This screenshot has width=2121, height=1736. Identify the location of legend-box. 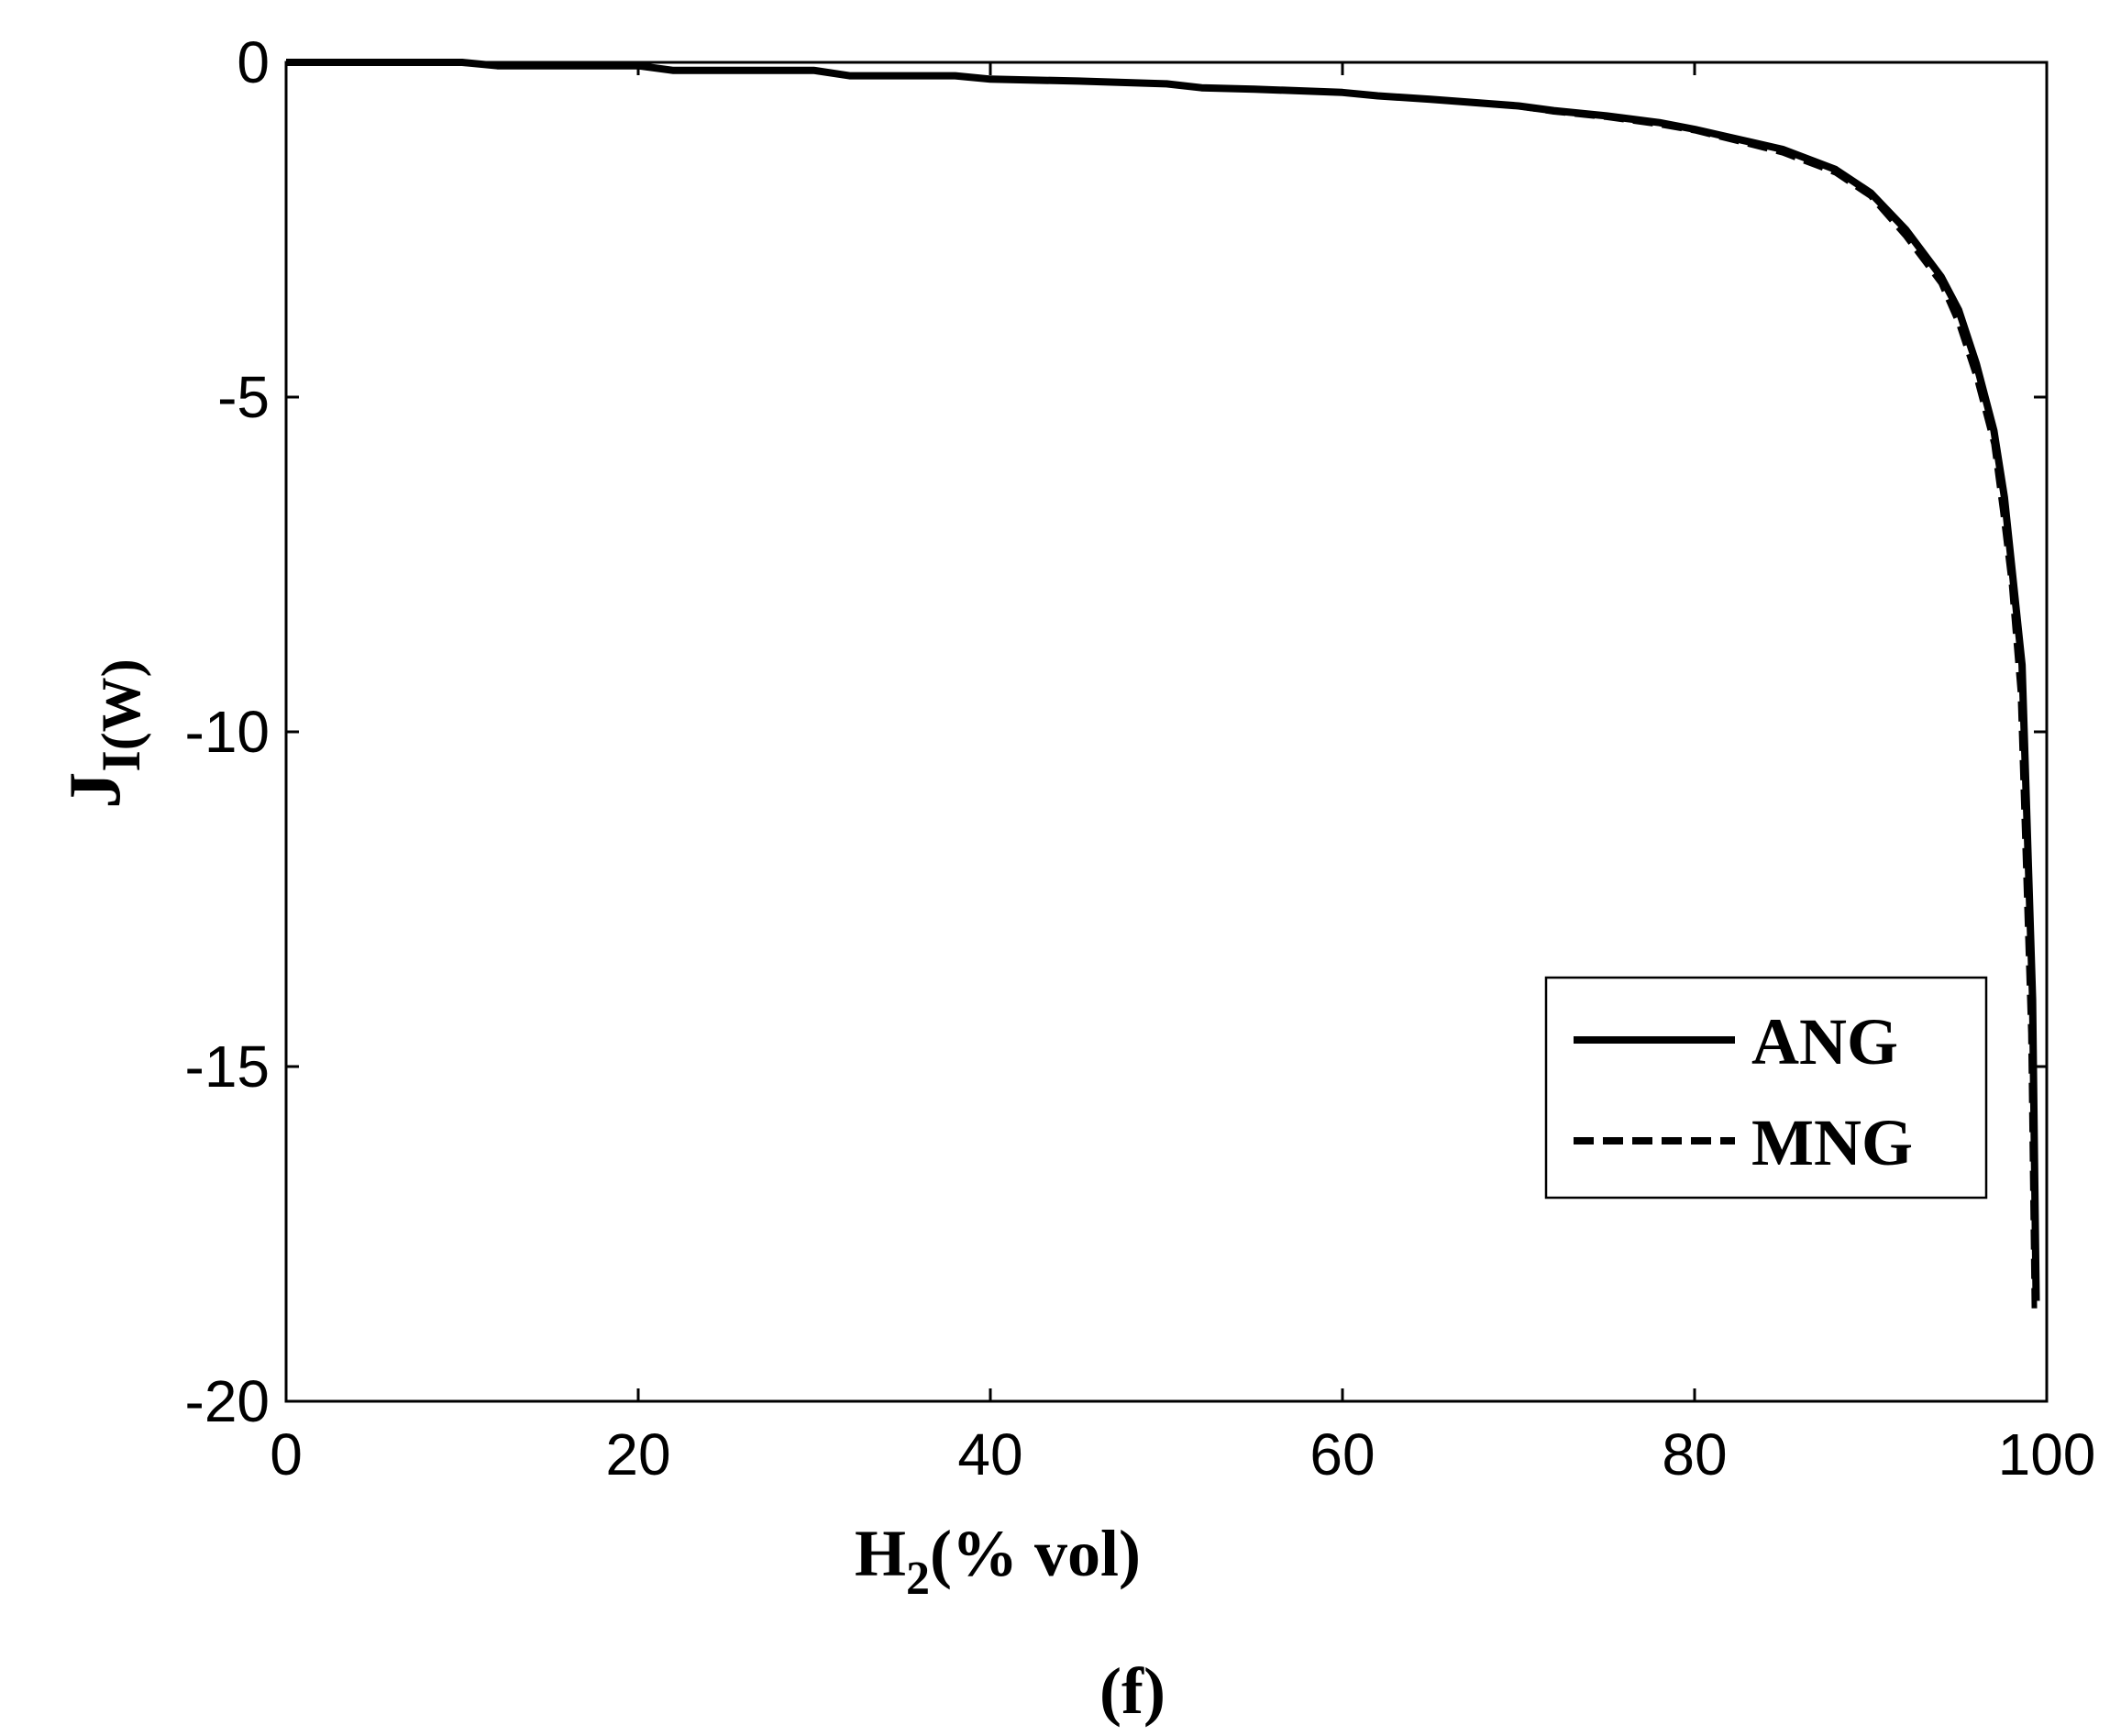
(1766, 1088).